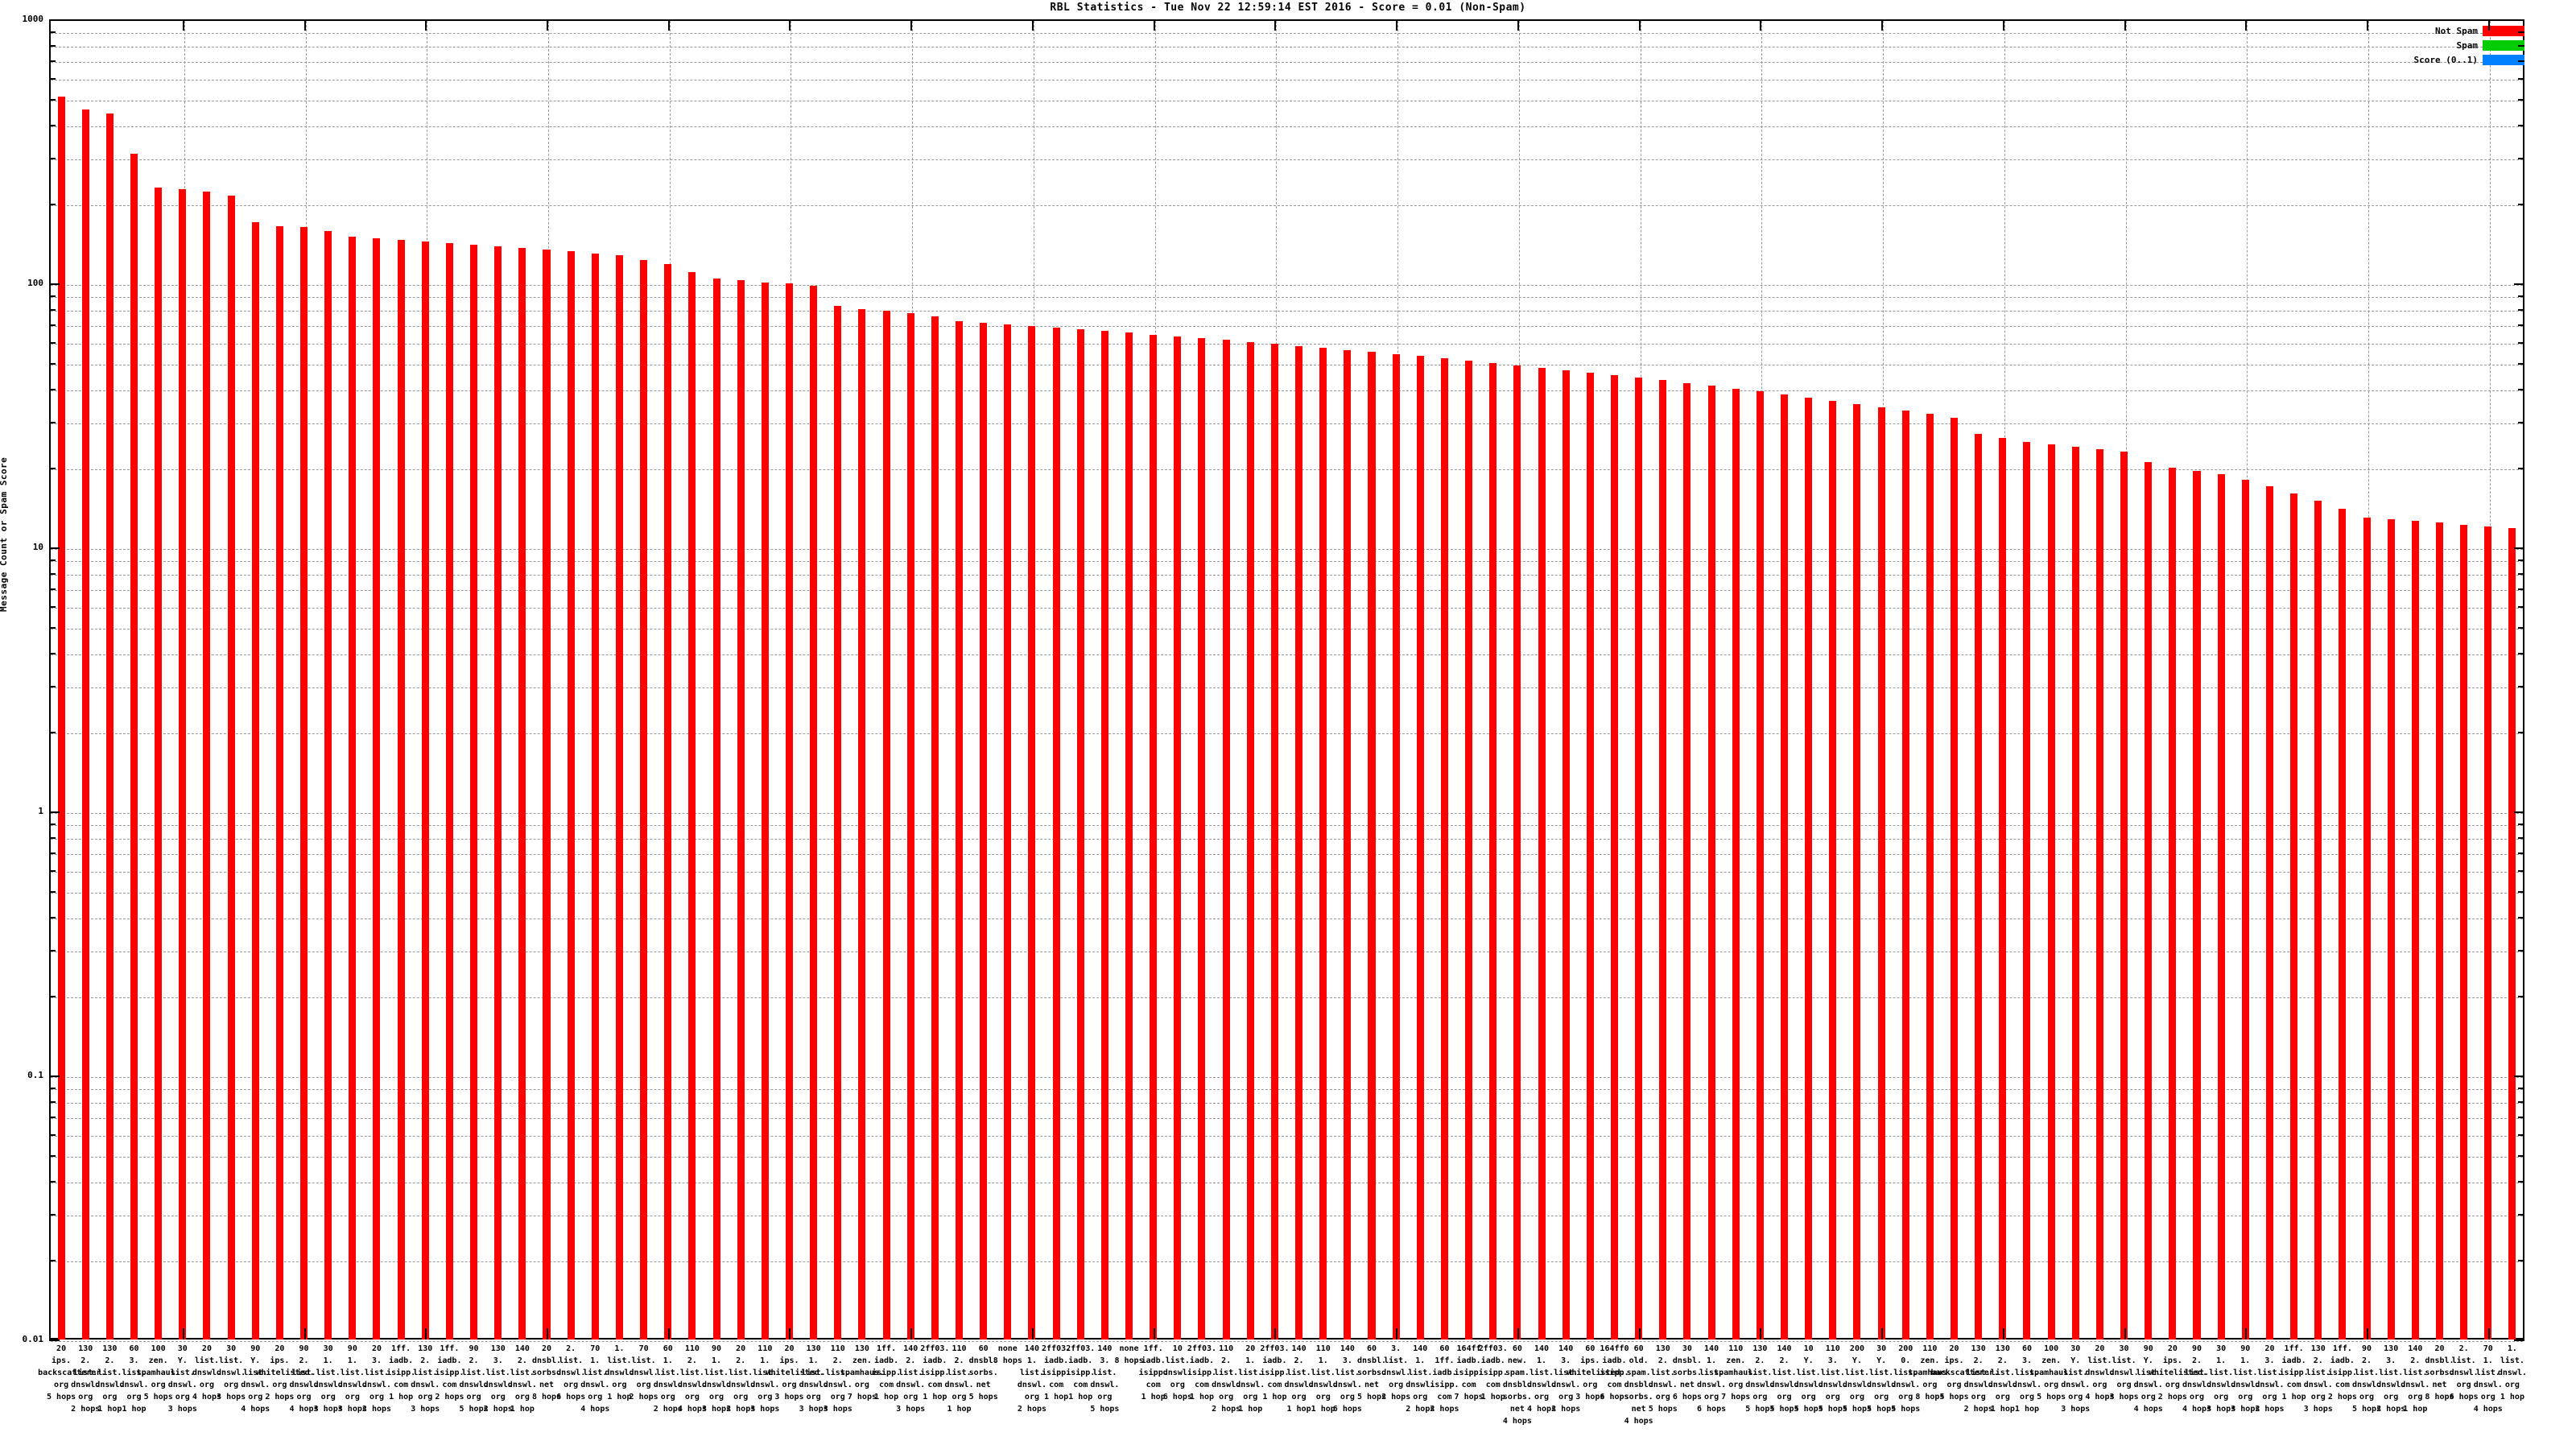  Describe the element at coordinates (1007, 1348) in the screenshot. I see `x-axis-label-line: none` at that location.